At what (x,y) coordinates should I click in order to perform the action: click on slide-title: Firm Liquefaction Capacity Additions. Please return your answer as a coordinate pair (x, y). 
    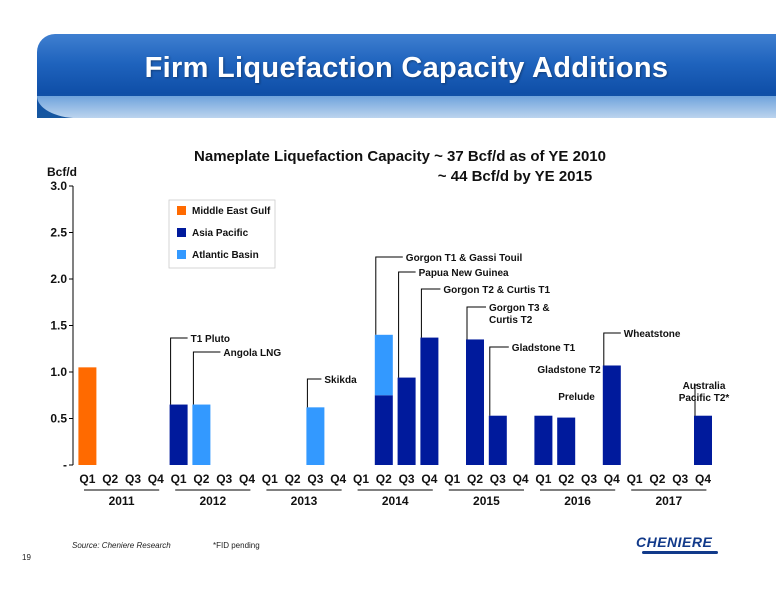
    Looking at the image, I should click on (406, 68).